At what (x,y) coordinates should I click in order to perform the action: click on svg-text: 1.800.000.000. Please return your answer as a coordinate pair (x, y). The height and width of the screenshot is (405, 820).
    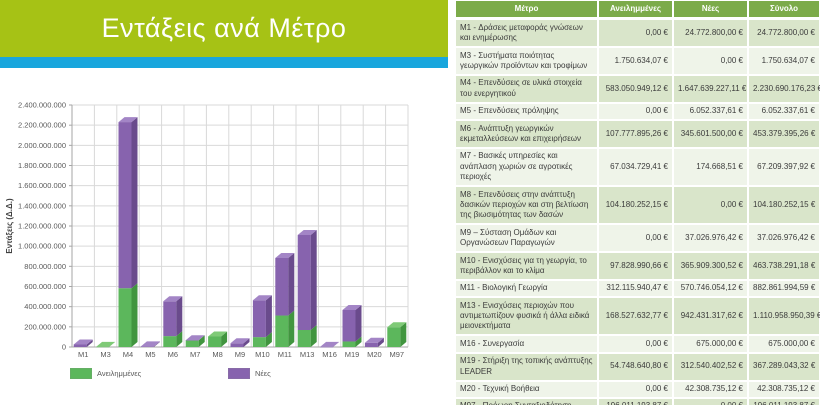
    Looking at the image, I should click on (42, 165).